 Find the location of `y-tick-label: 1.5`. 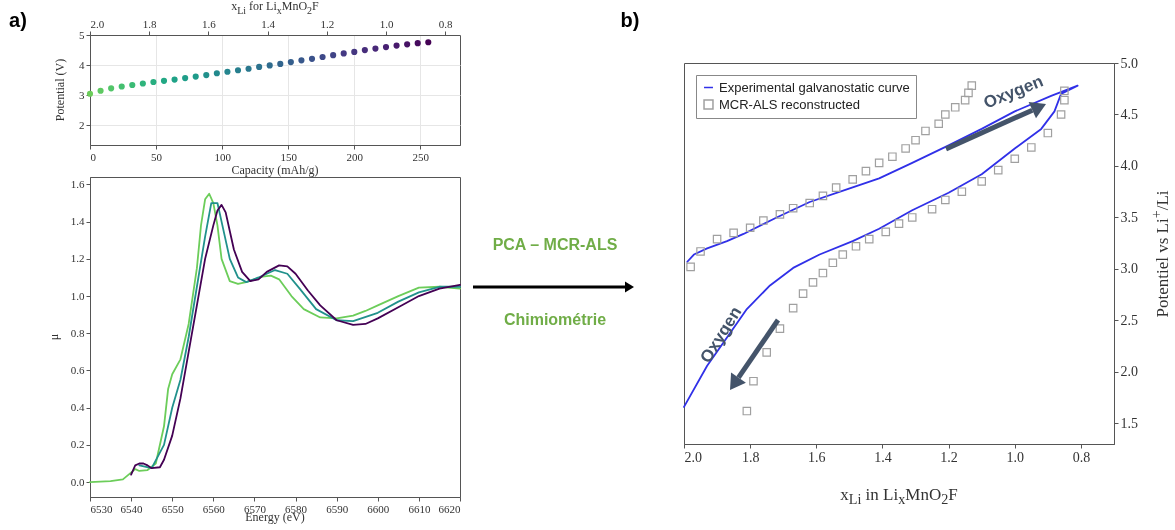

y-tick-label: 1.5 is located at coordinates (1129, 423).